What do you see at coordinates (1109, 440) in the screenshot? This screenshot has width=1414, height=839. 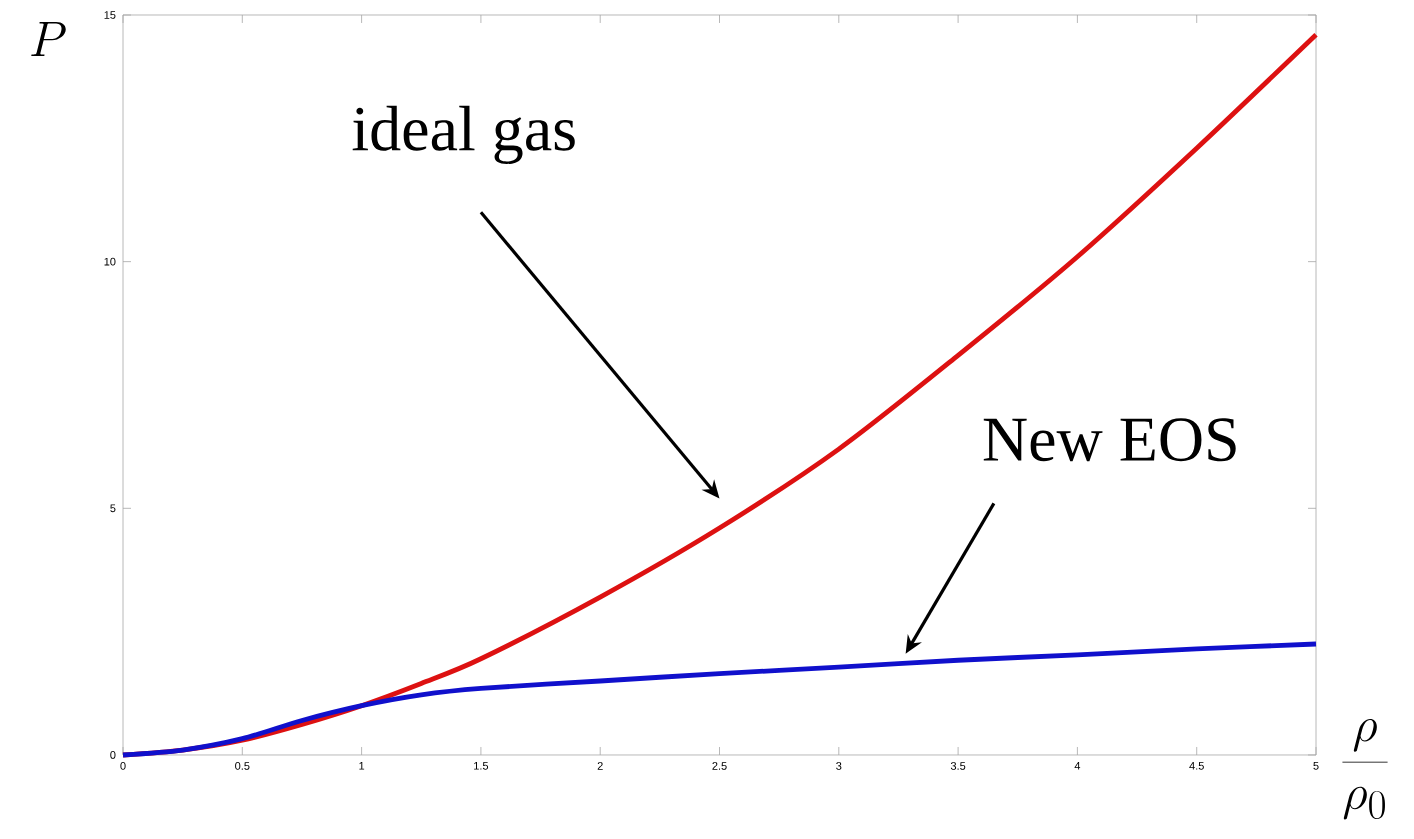 I see `annotation: New EOS` at bounding box center [1109, 440].